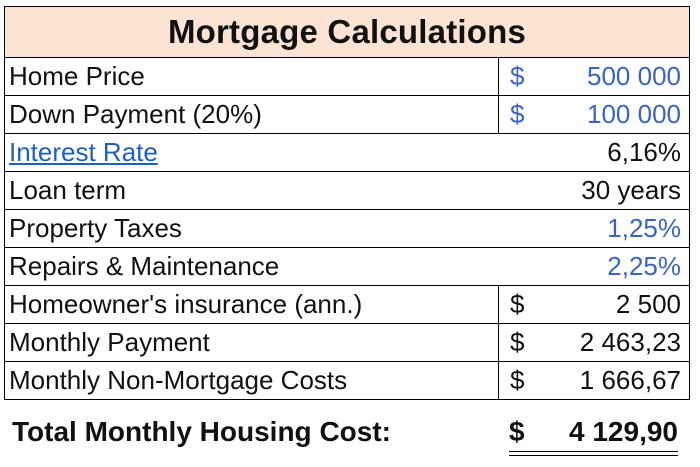 The image size is (700, 467). I want to click on row-label: Loan term, so click(68, 190).